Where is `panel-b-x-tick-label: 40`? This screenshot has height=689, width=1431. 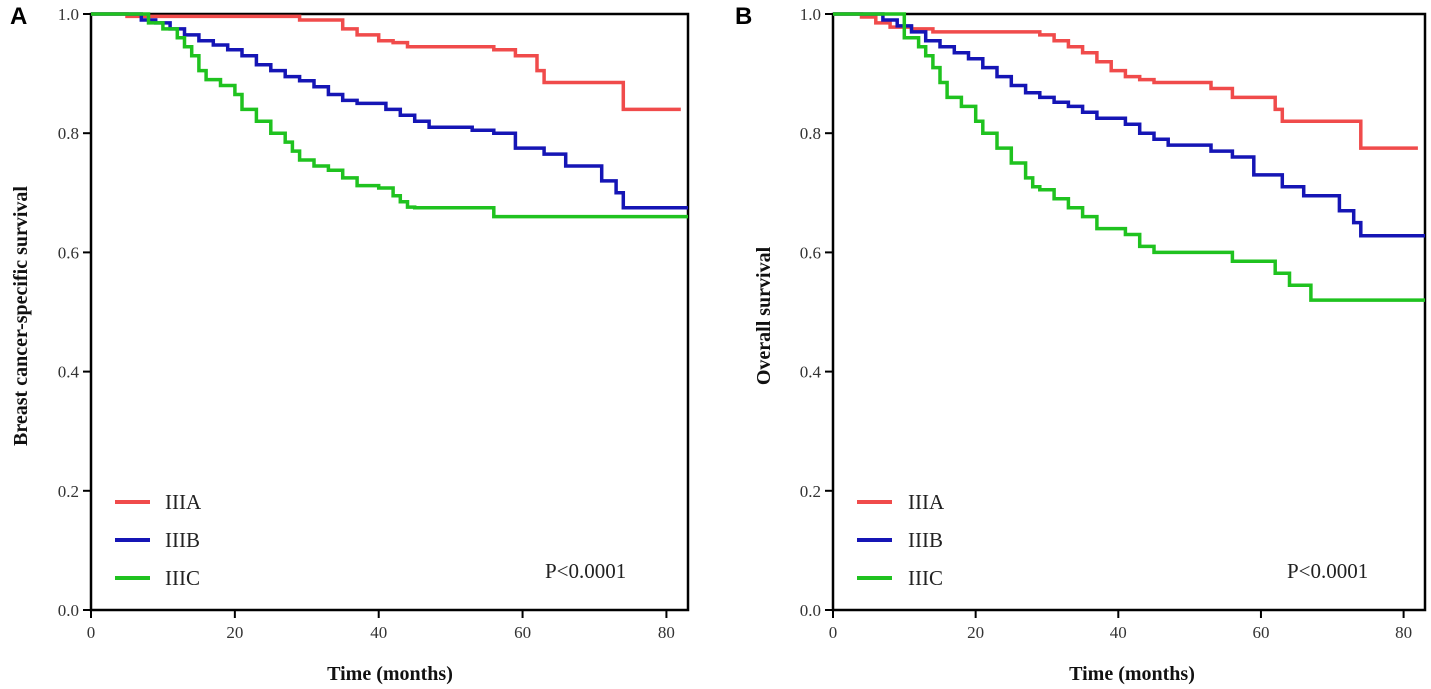 panel-b-x-tick-label: 40 is located at coordinates (1118, 632).